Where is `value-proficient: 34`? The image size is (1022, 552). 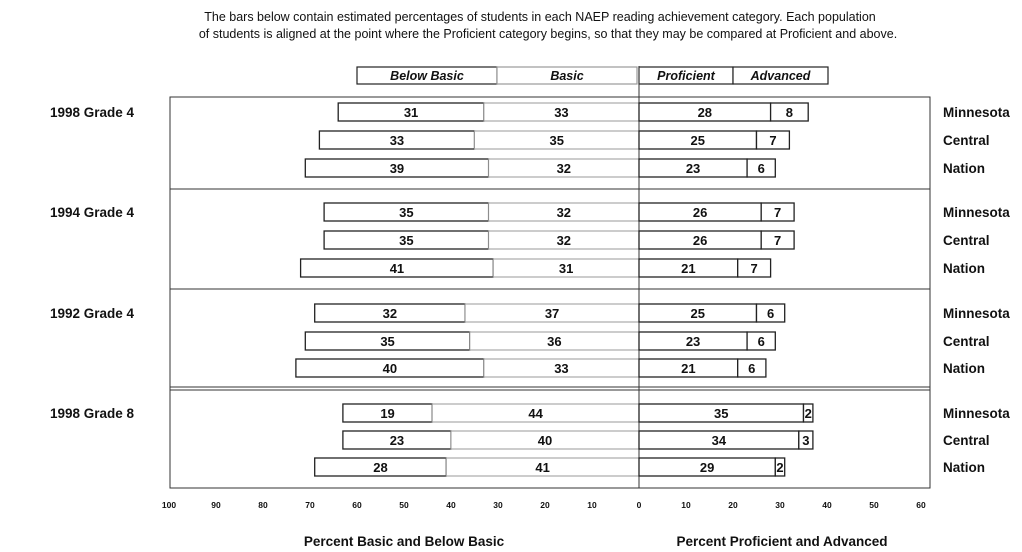 value-proficient: 34 is located at coordinates (719, 440).